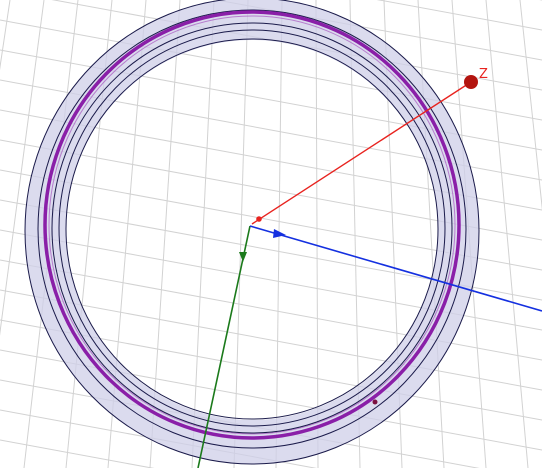 The width and height of the screenshot is (542, 468). I want to click on y-axis-arrow, so click(243, 257).